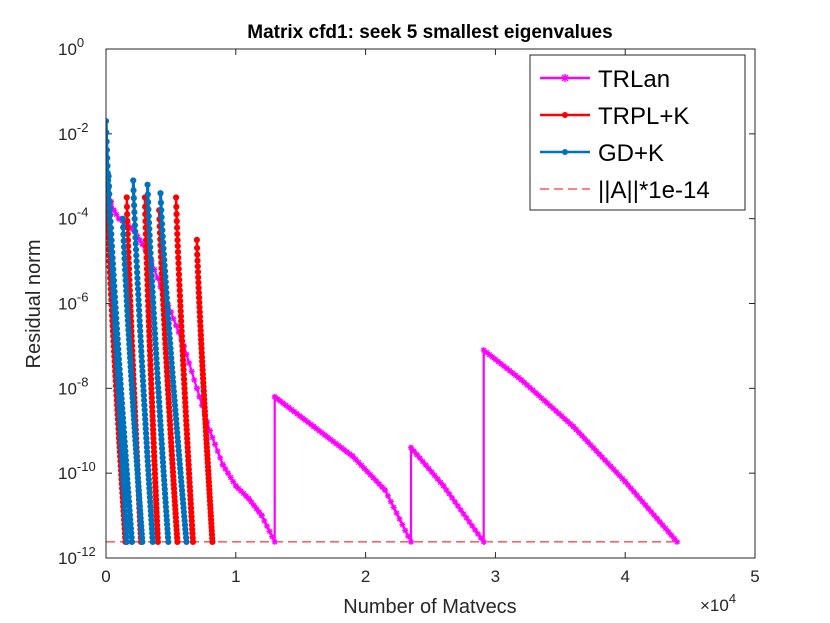 This screenshot has height=623, width=830. Describe the element at coordinates (624, 576) in the screenshot. I see `x-tick-label: 4` at that location.